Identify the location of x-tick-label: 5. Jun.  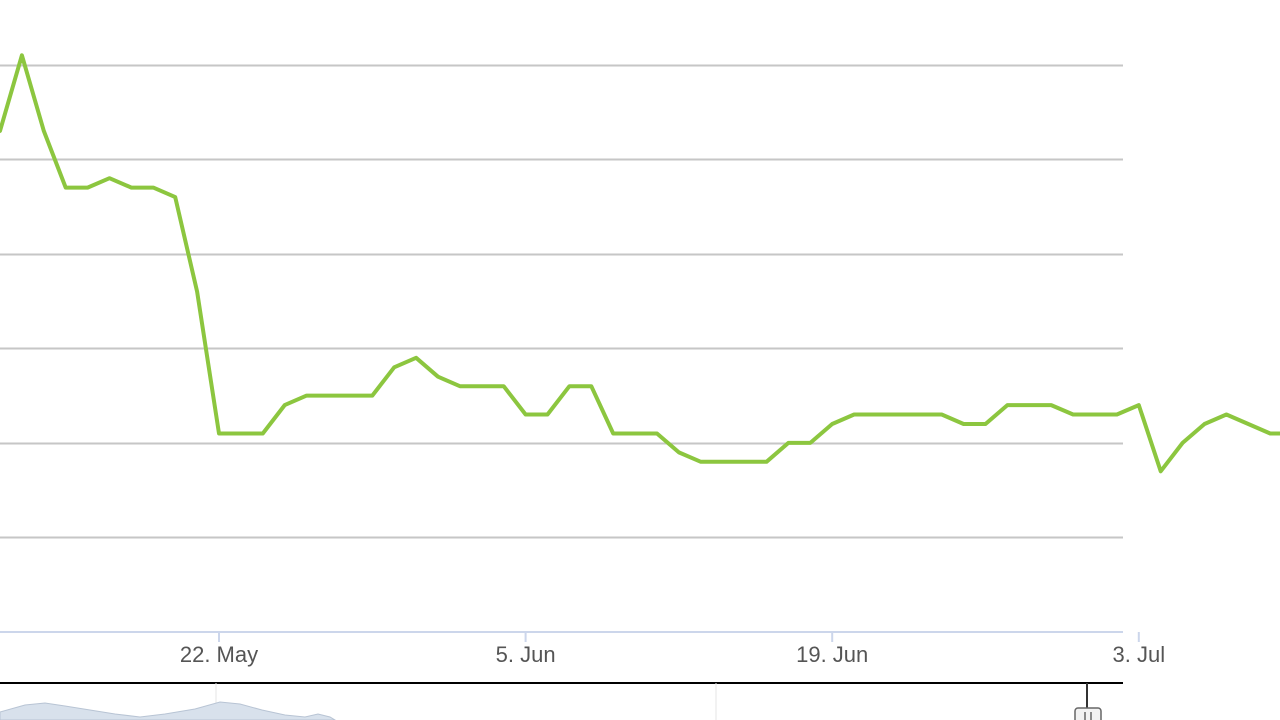
(526, 654).